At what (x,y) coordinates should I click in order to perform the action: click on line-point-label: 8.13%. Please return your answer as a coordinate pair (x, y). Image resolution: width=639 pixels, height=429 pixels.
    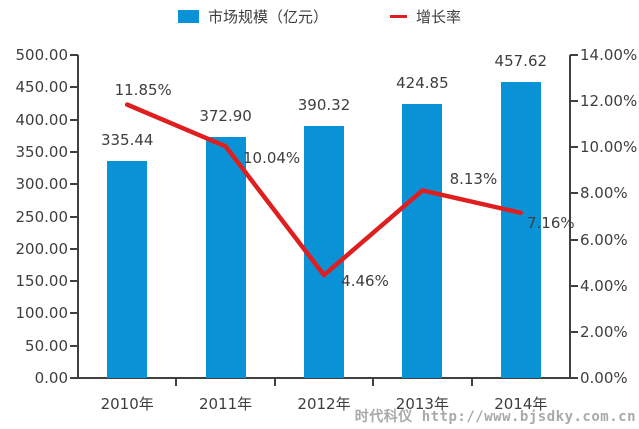
    Looking at the image, I should click on (473, 179).